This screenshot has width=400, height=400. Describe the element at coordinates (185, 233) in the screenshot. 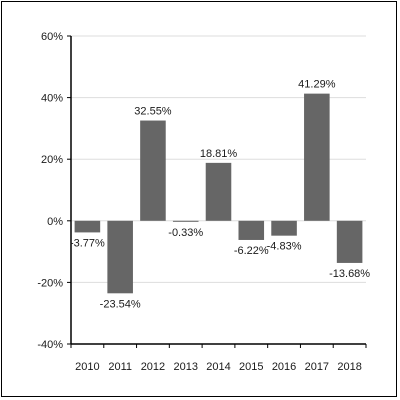

I see `data-label: -0.33%` at that location.